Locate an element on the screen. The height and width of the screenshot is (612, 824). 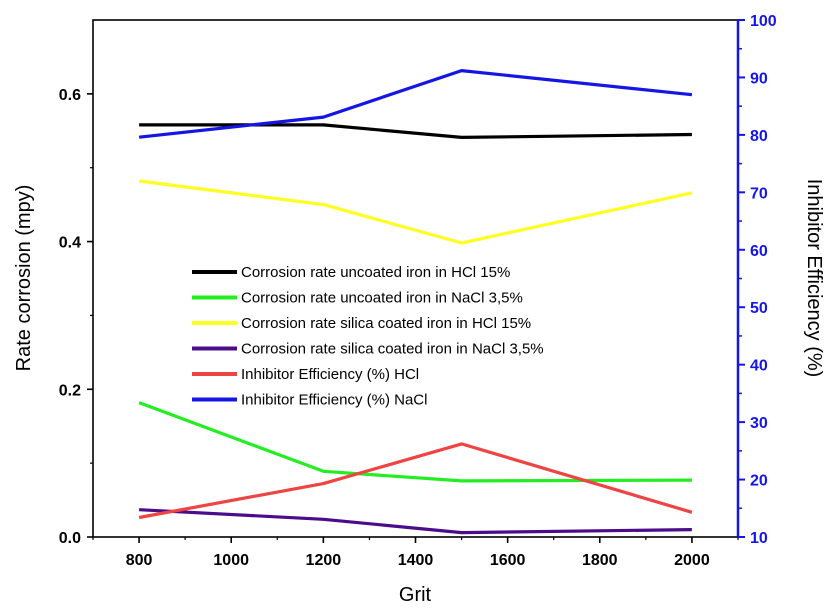
y-right-tick-label: 60 is located at coordinates (759, 251).